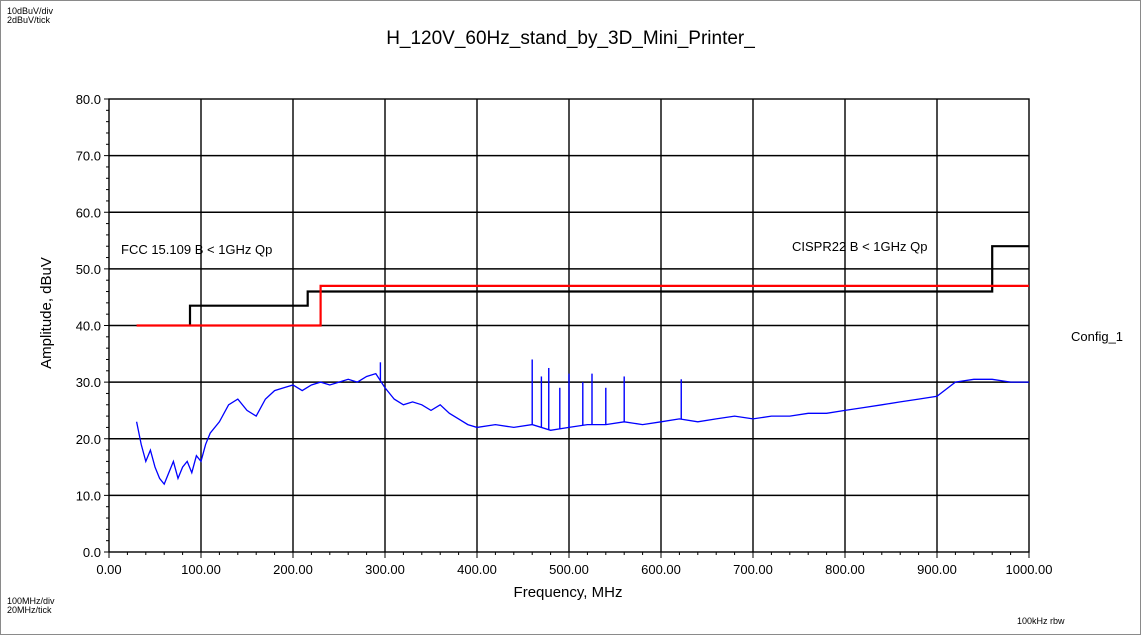  What do you see at coordinates (88, 99) in the screenshot?
I see `y-tick-label: 80.0` at bounding box center [88, 99].